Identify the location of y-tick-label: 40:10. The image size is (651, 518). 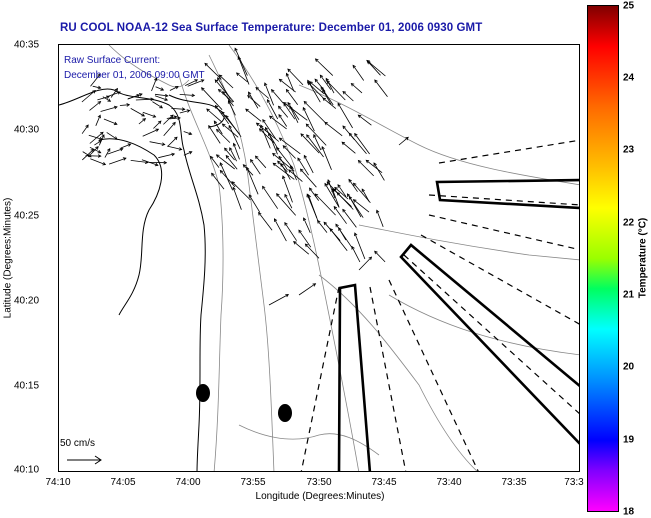
(27, 470).